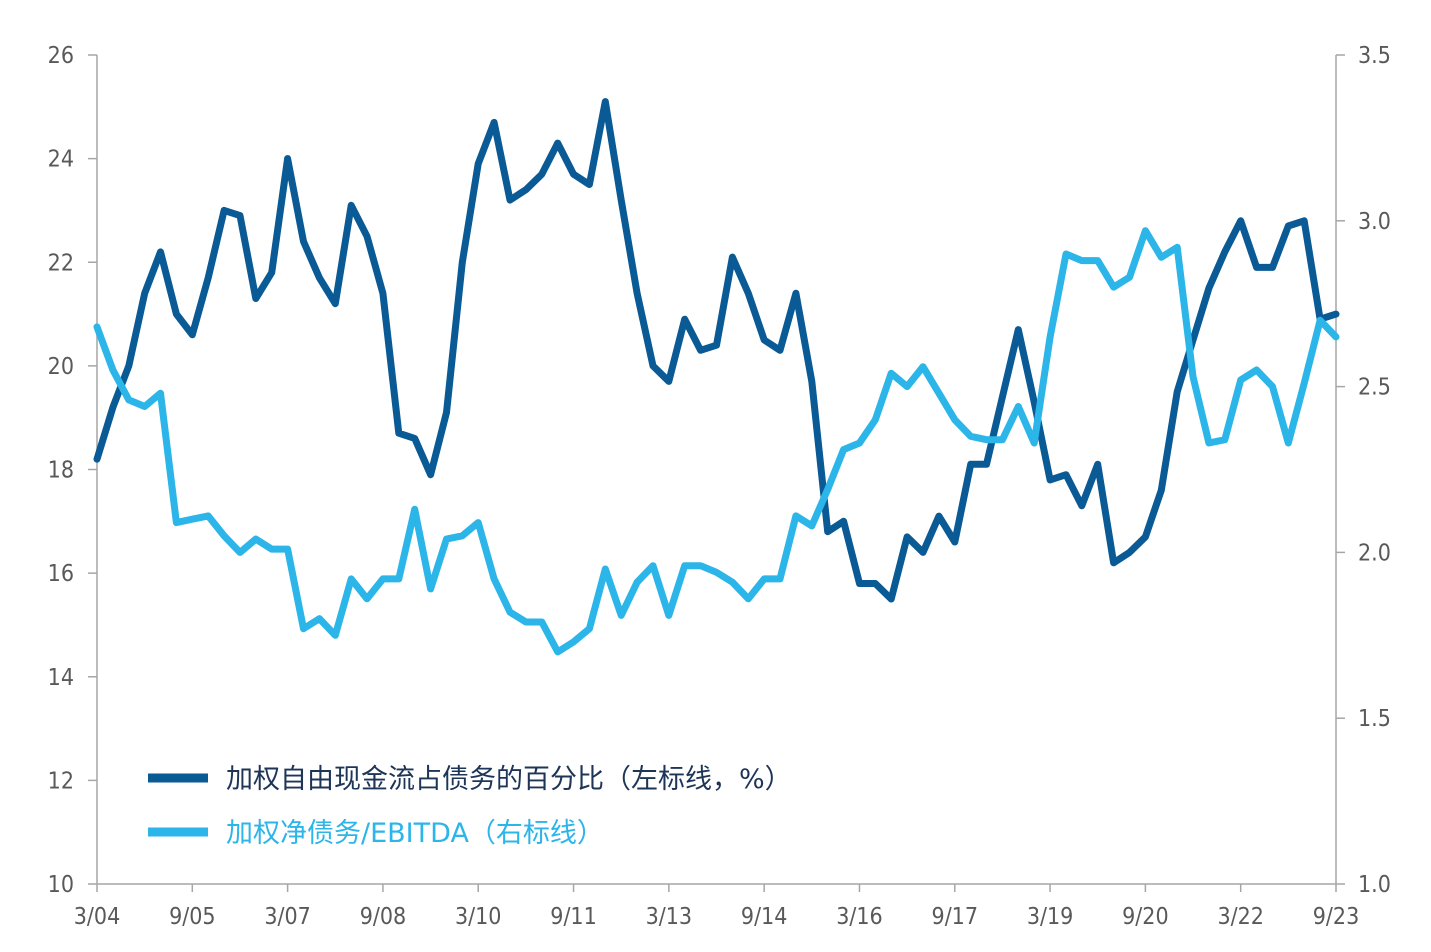 Image resolution: width=1431 pixels, height=952 pixels. Describe the element at coordinates (1145, 917) in the screenshot. I see `x-tick-label: 9/20` at that location.